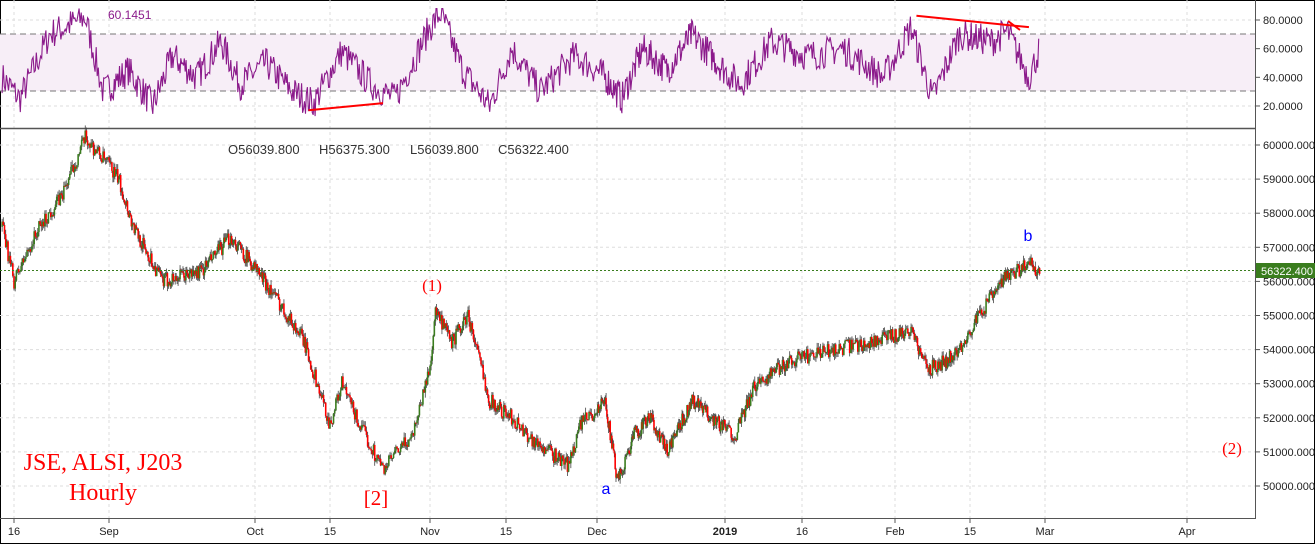  I want to click on time-axis: 16 Sep Oct 15 Nov 15 Dec 2019 16 Feb 15 Mar Apr, so click(602, 528).